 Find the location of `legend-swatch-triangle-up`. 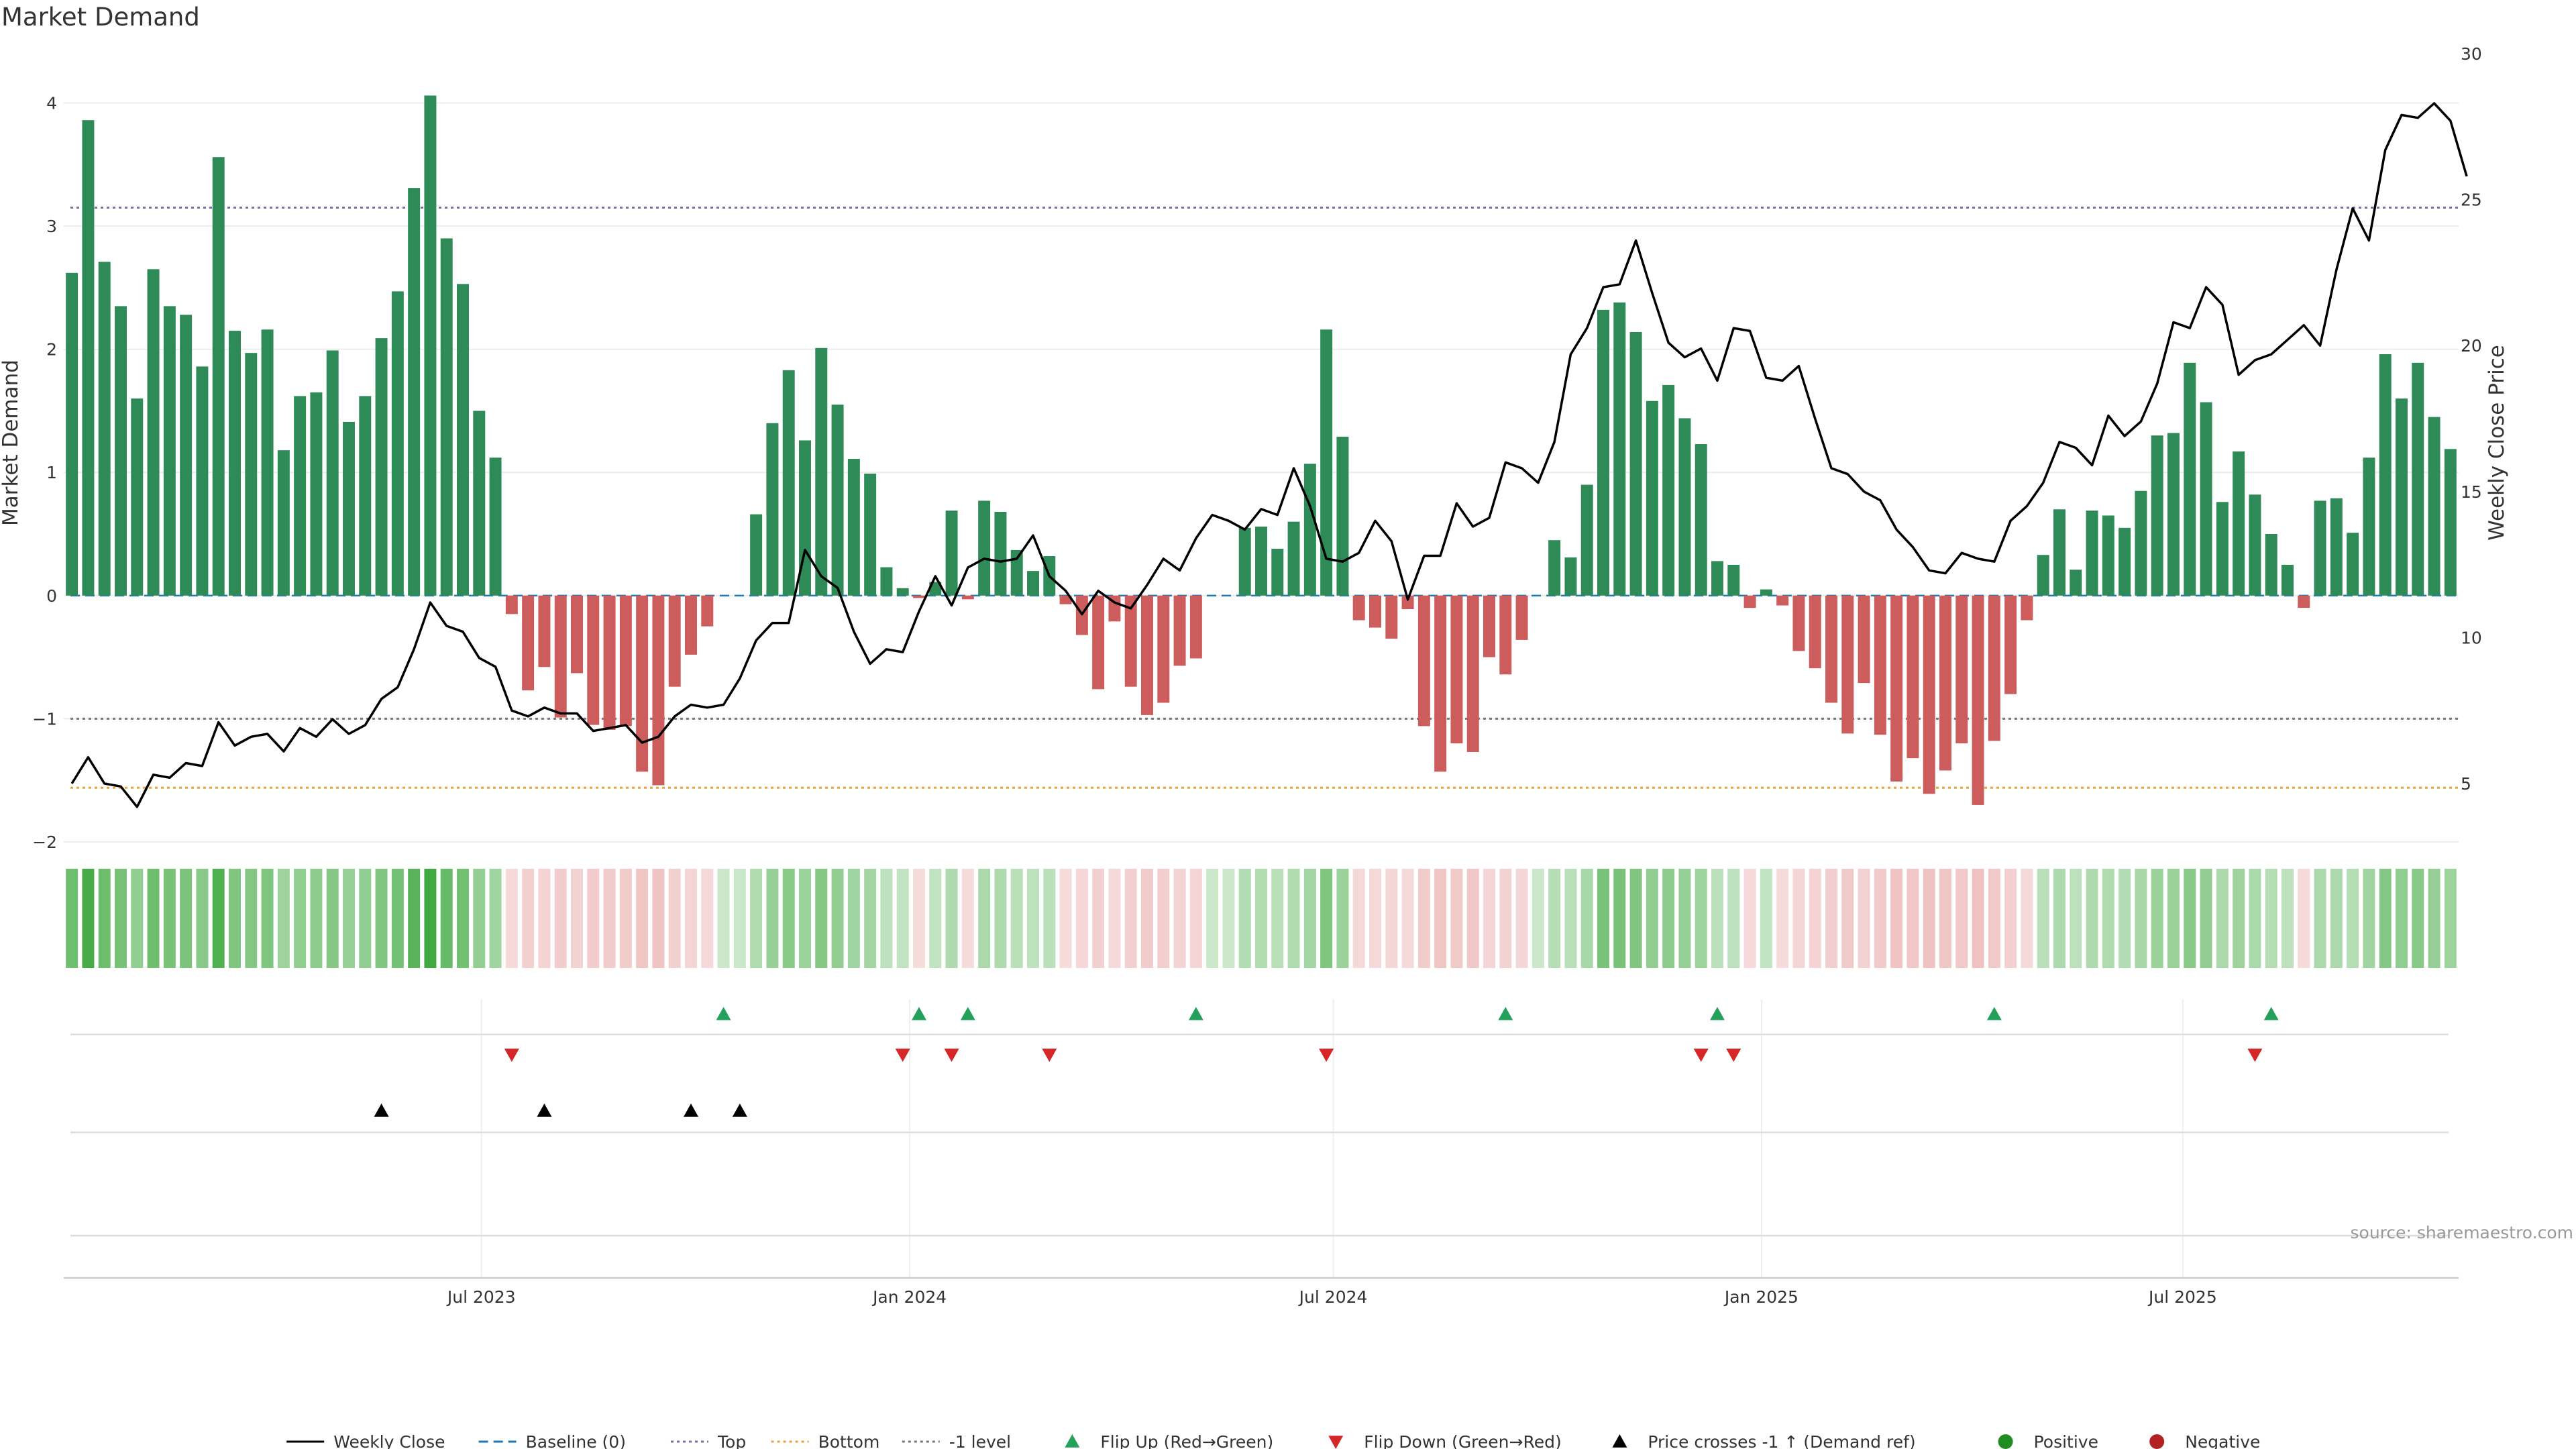

legend-swatch-triangle-up is located at coordinates (1072, 1441).